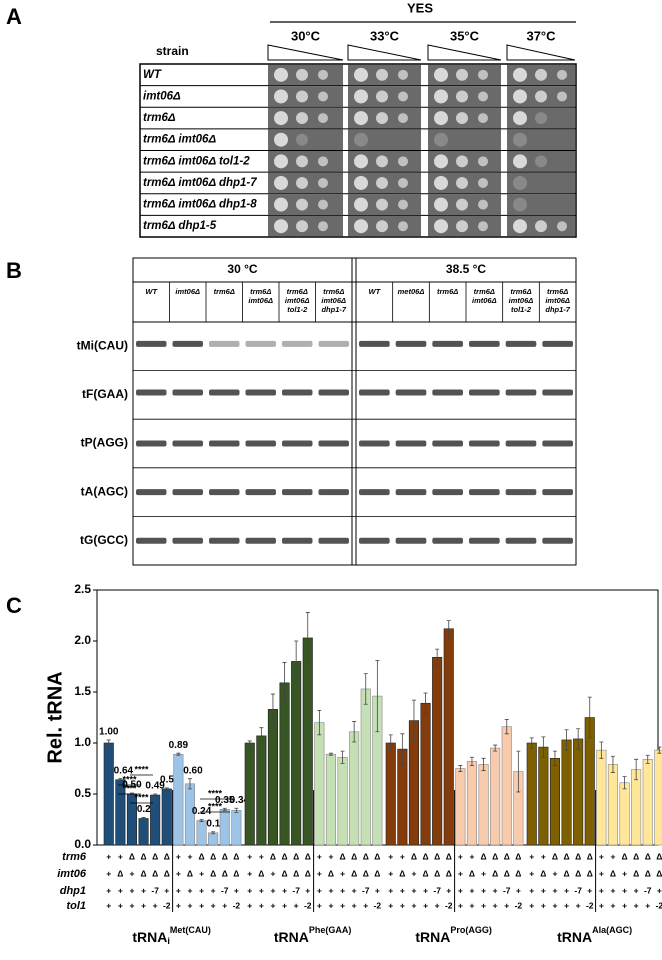 The height and width of the screenshot is (960, 662). What do you see at coordinates (594, 934) in the screenshot?
I see `group-label: tRNAAla(AGC)` at bounding box center [594, 934].